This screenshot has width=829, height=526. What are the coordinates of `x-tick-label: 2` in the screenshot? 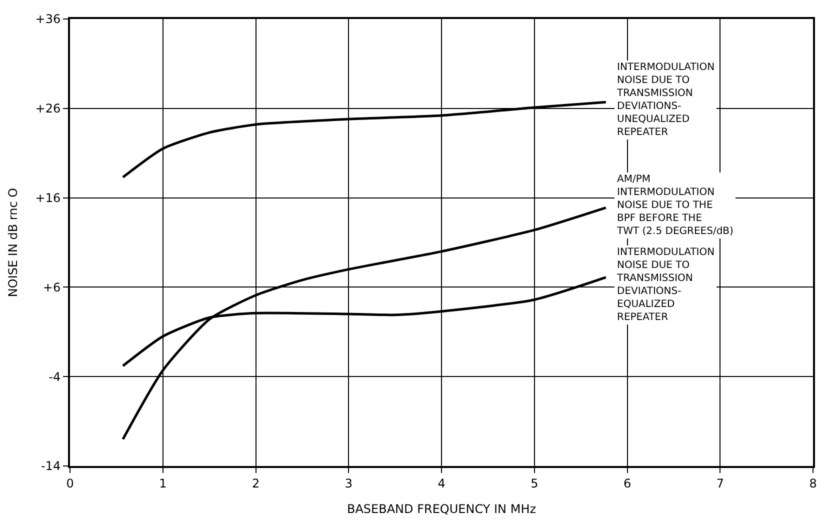 It's located at (256, 483).